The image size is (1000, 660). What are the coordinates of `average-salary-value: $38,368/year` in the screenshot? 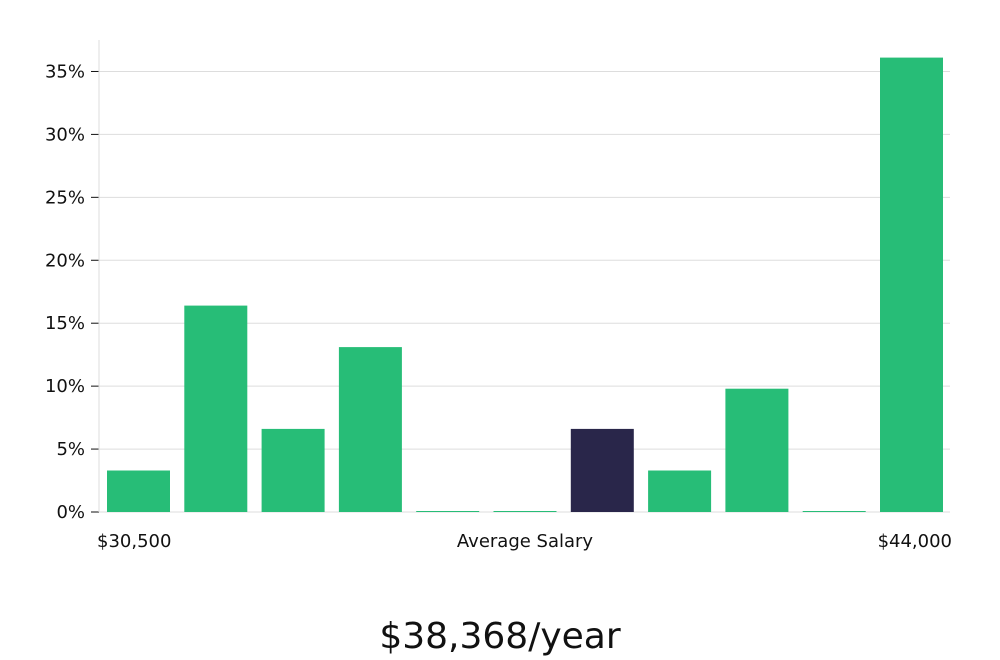 It's located at (500, 636).